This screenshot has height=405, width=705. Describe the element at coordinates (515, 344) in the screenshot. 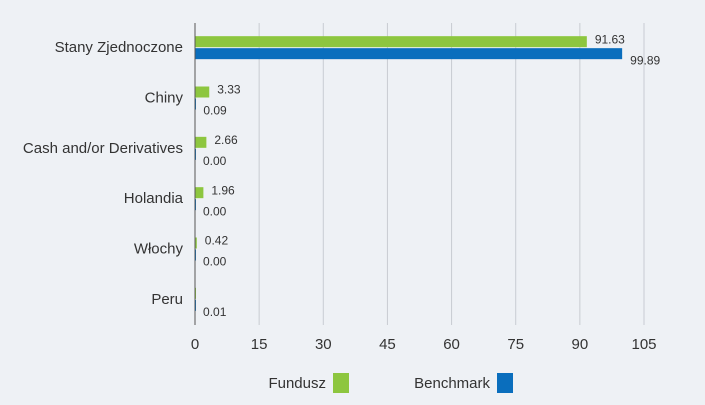

I see `x-tick-label: 75` at that location.